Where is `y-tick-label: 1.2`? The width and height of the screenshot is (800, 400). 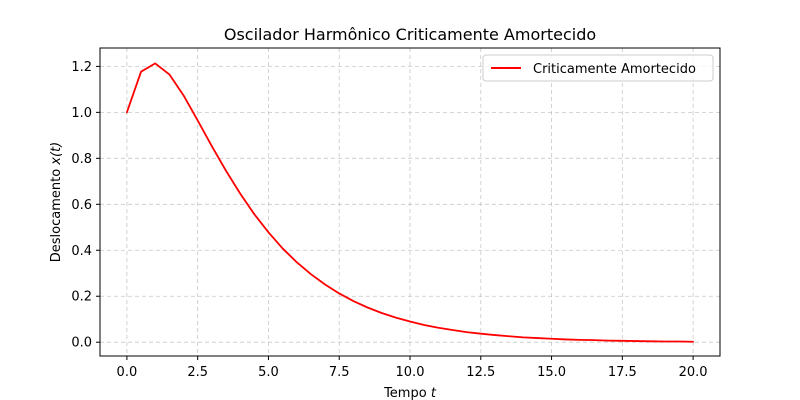
y-tick-label: 1.2 is located at coordinates (81, 67).